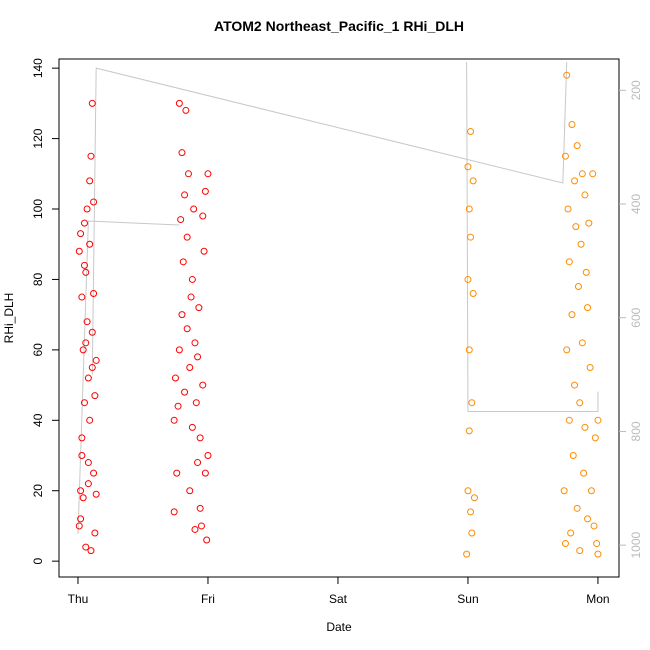  Describe the element at coordinates (38, 350) in the screenshot. I see `y-tick-label: 60` at that location.